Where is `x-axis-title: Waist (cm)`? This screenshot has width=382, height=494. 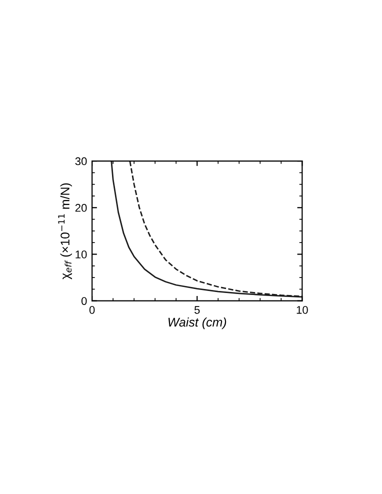
x-axis-title: Waist (cm) is located at coordinates (197, 323).